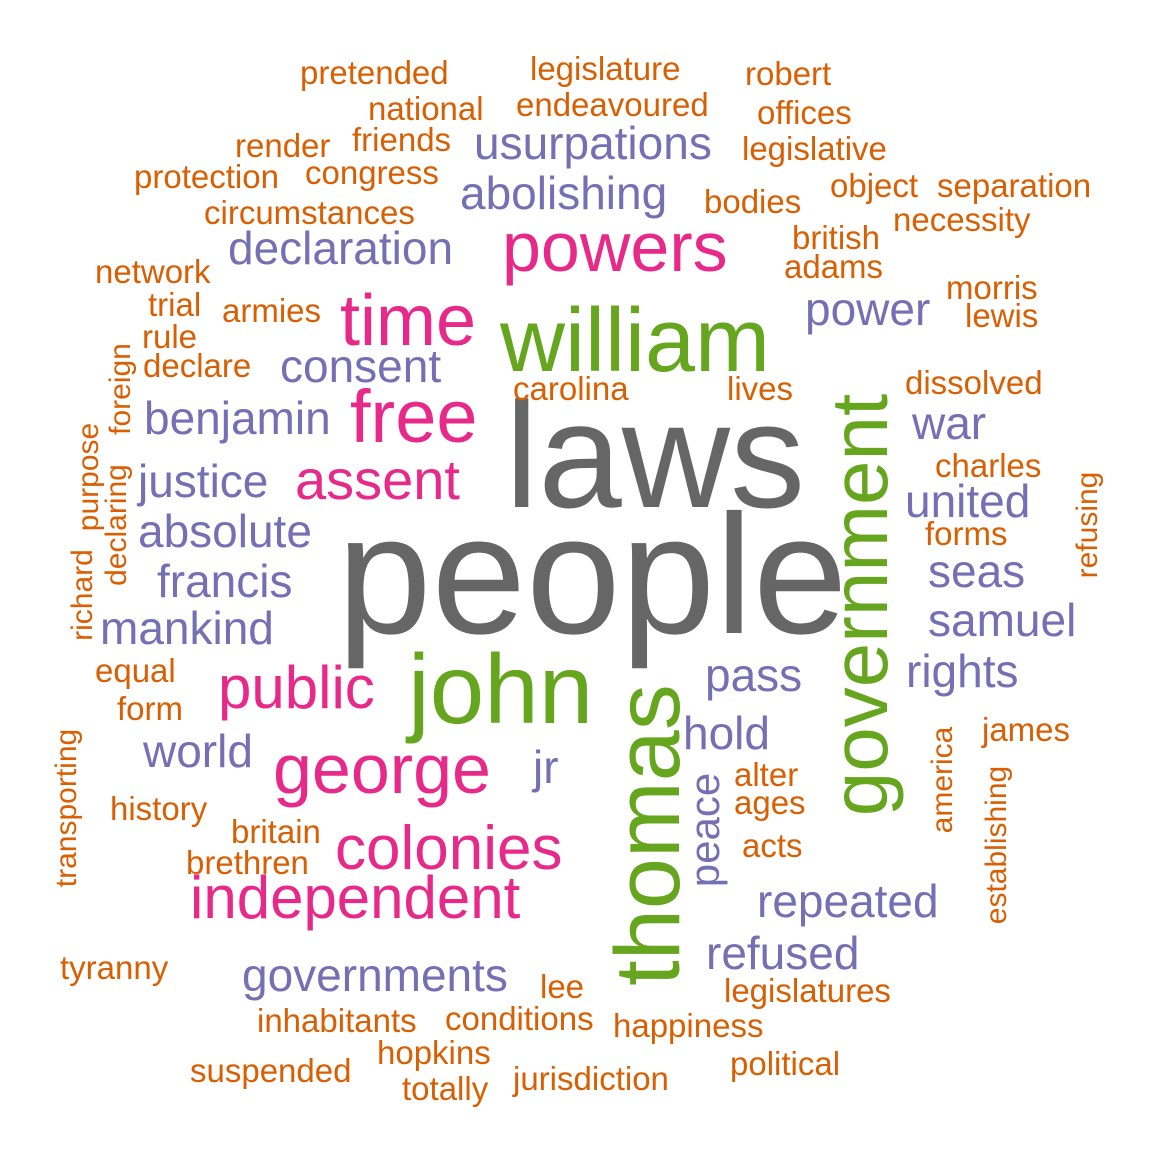  I want to click on word-governments: governments, so click(375, 975).